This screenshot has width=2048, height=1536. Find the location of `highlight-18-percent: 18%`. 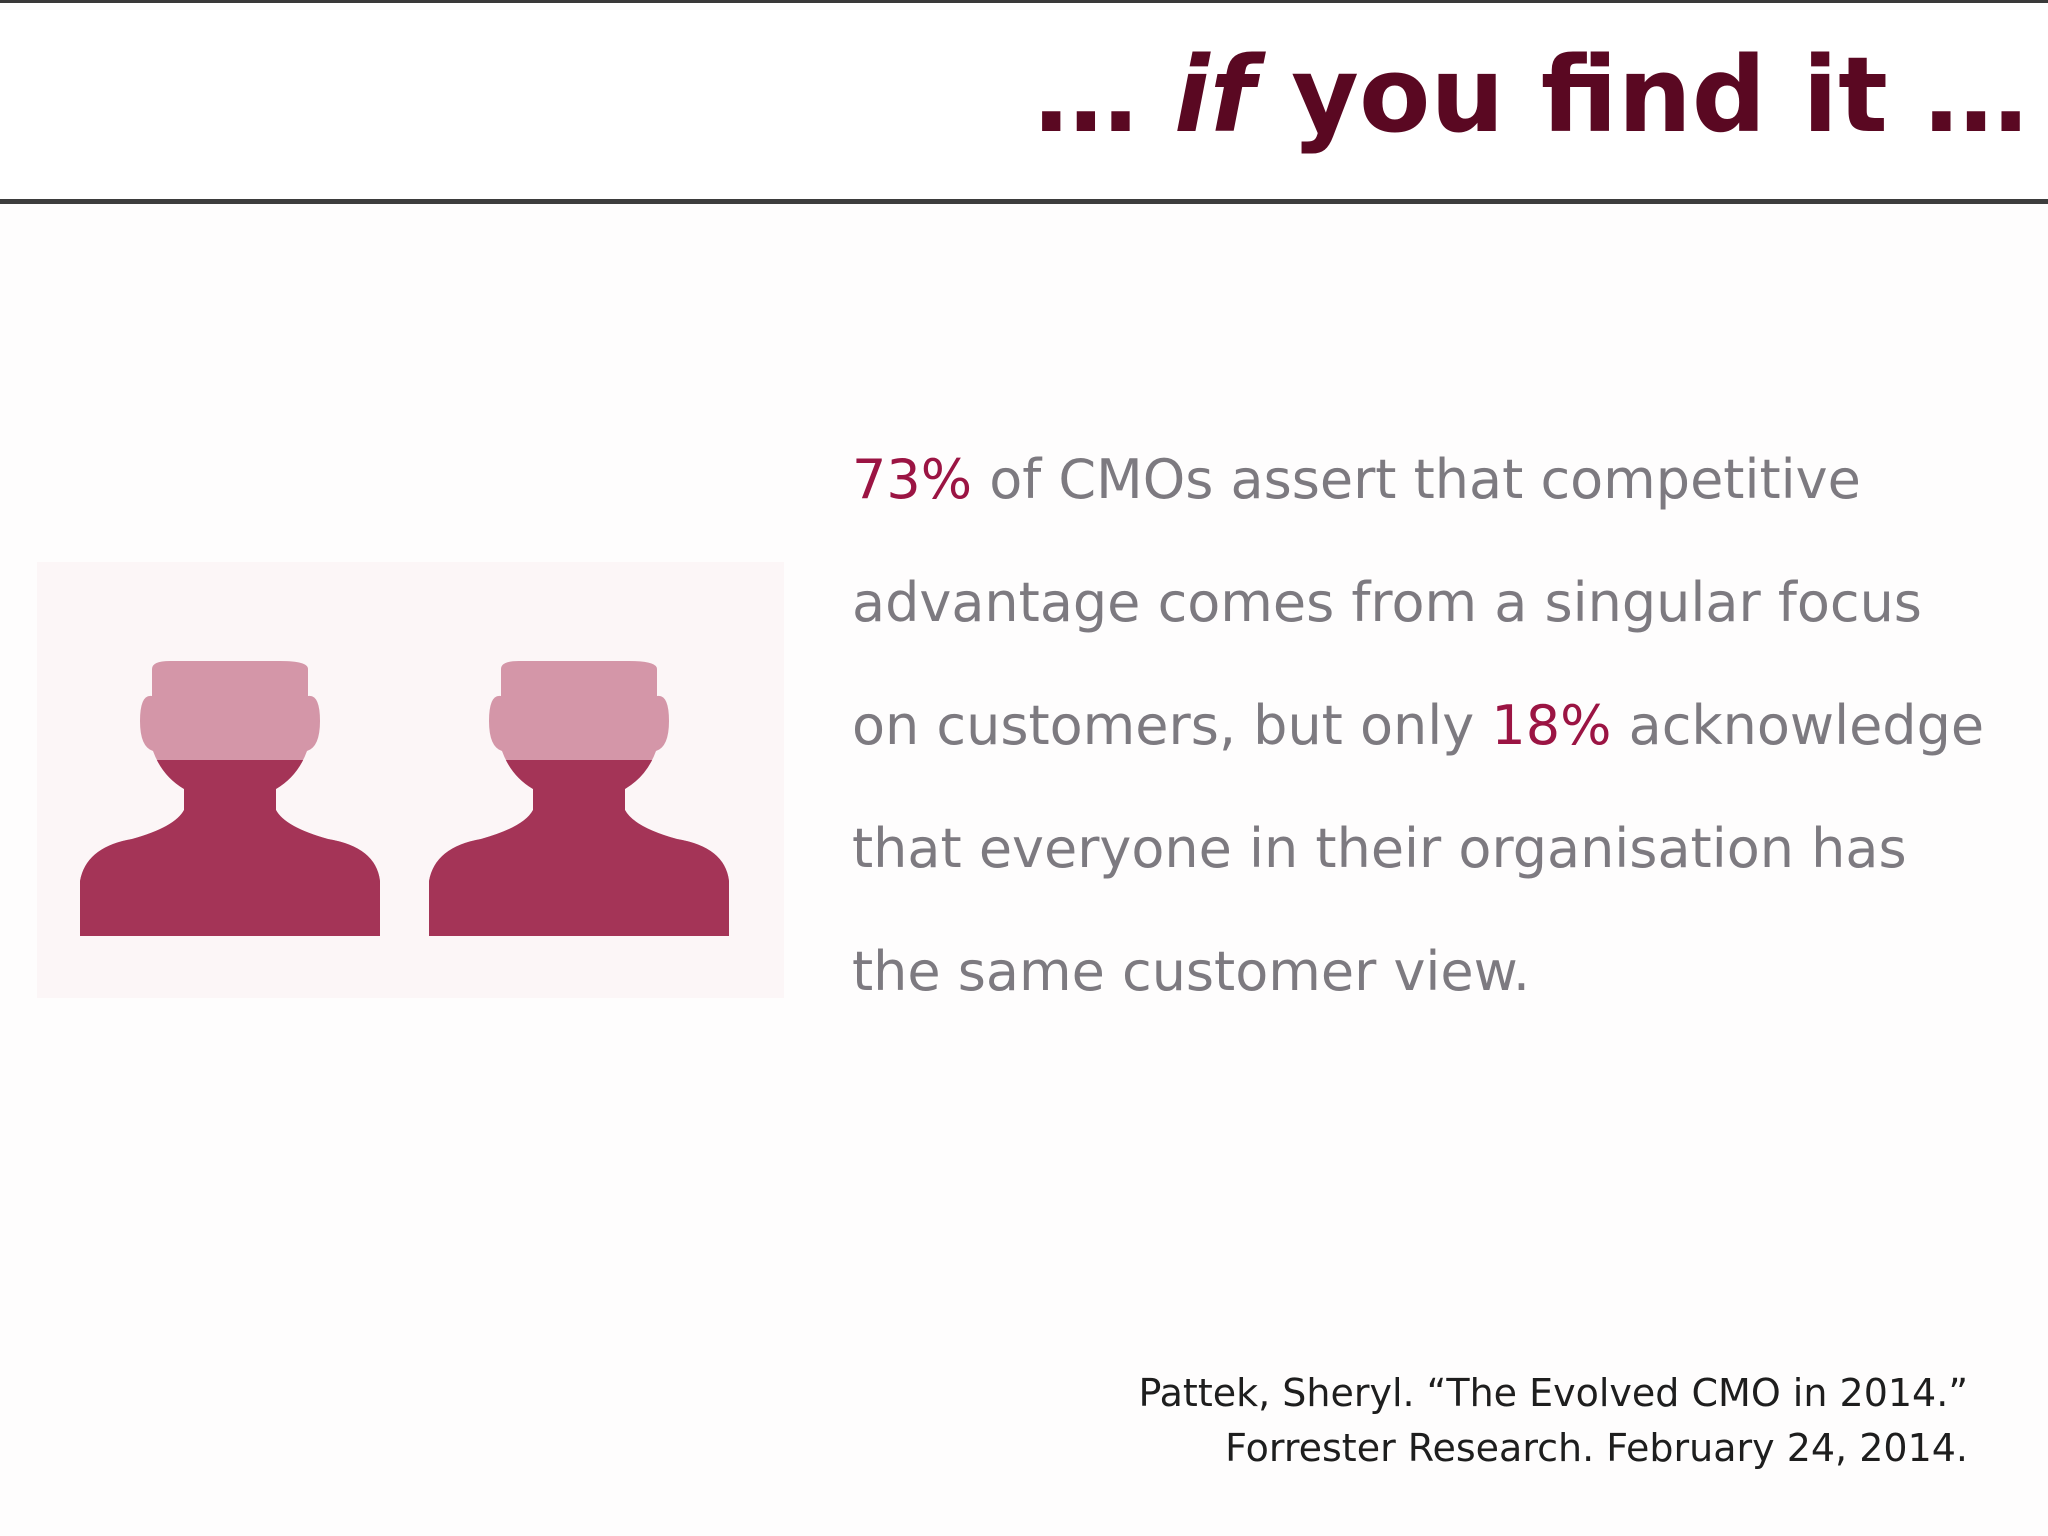

highlight-18-percent: 18% is located at coordinates (1551, 725).